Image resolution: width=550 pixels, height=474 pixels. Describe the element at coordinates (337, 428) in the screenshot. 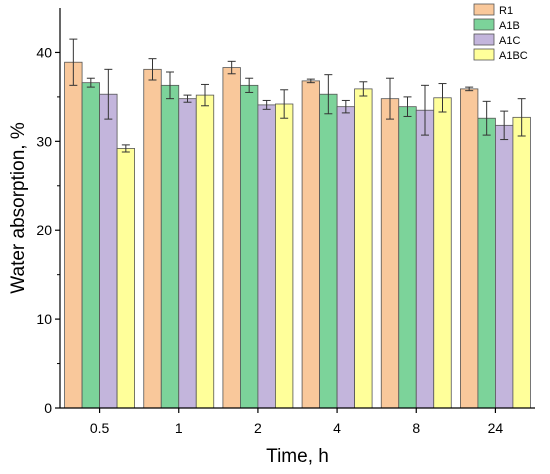

I see `x-tick-label: 4` at that location.